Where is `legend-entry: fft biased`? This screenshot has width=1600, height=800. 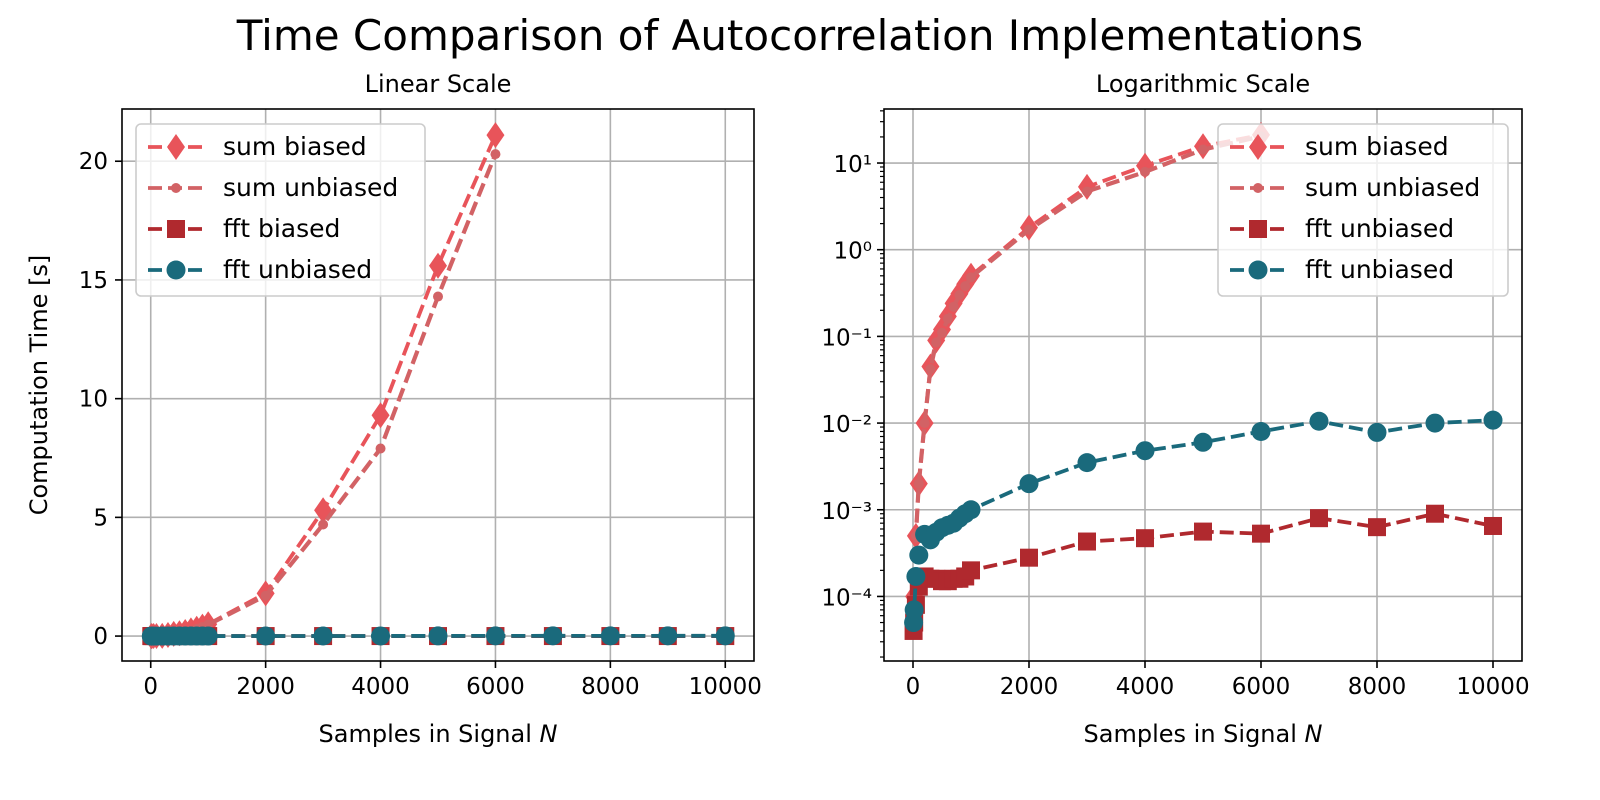
legend-entry: fft biased is located at coordinates (244, 228).